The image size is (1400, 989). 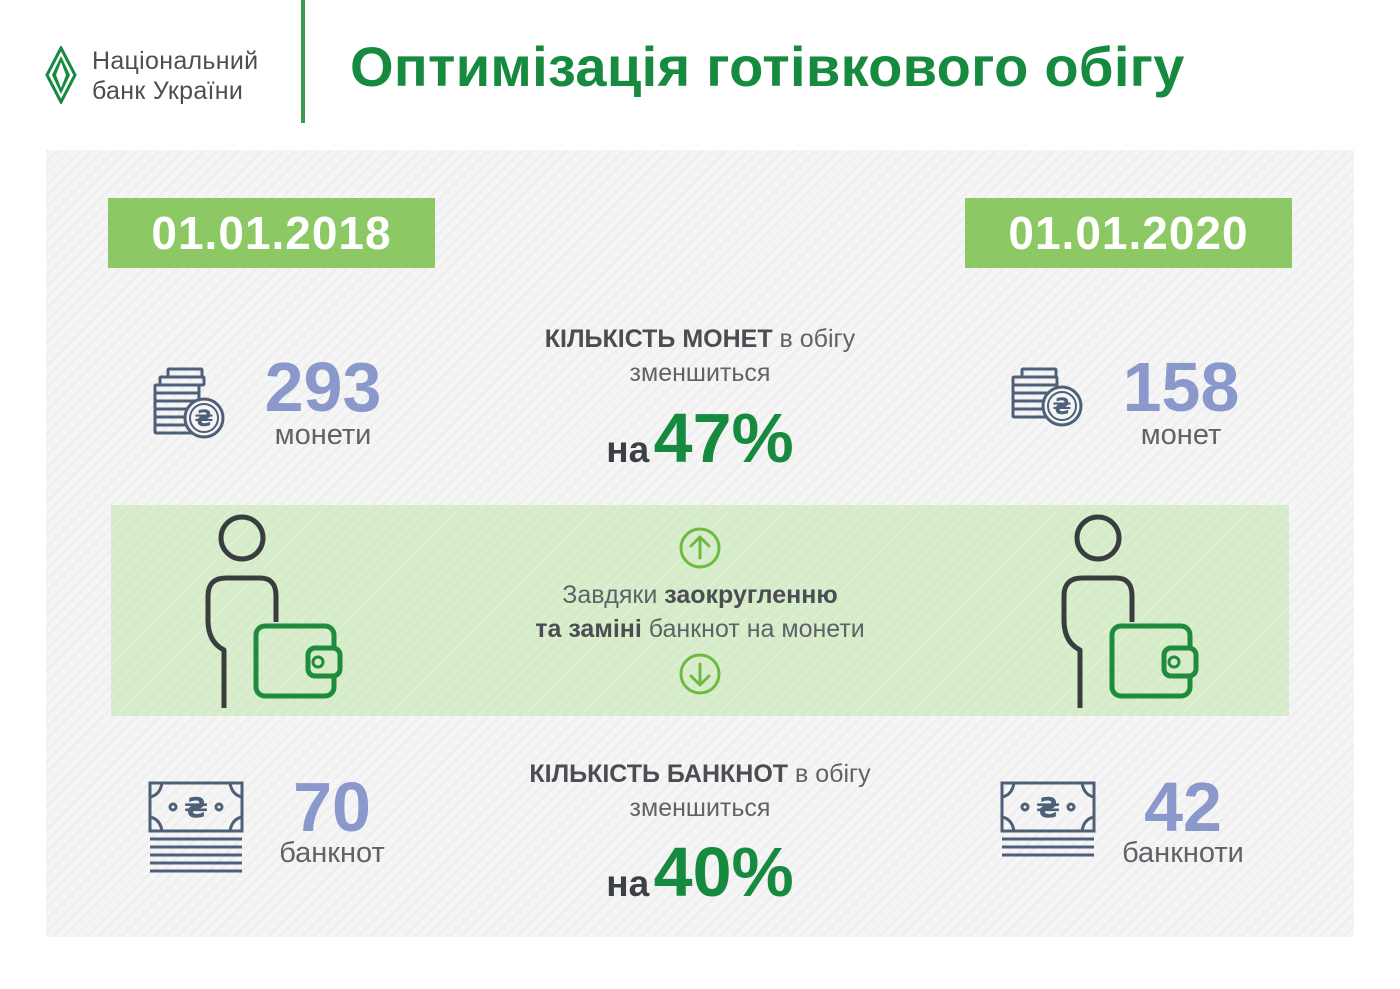 I want to click on banknotes-percent: на 40%, so click(x=700, y=872).